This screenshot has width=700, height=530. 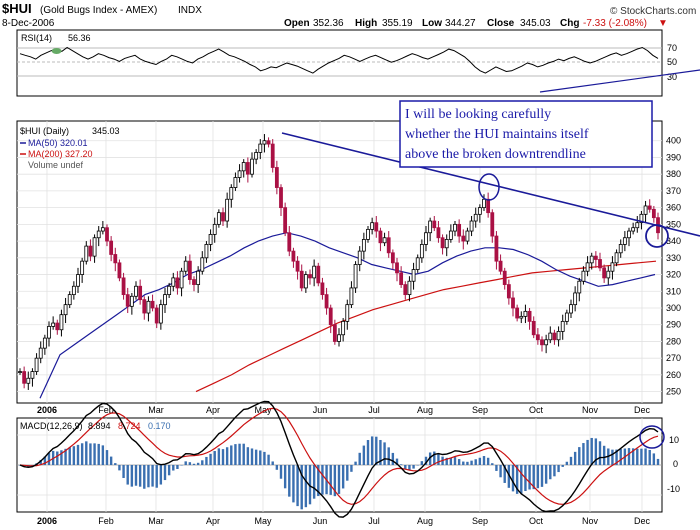 What do you see at coordinates (673, 191) in the screenshot?
I see `price-tick-label: 370` at bounding box center [673, 191].